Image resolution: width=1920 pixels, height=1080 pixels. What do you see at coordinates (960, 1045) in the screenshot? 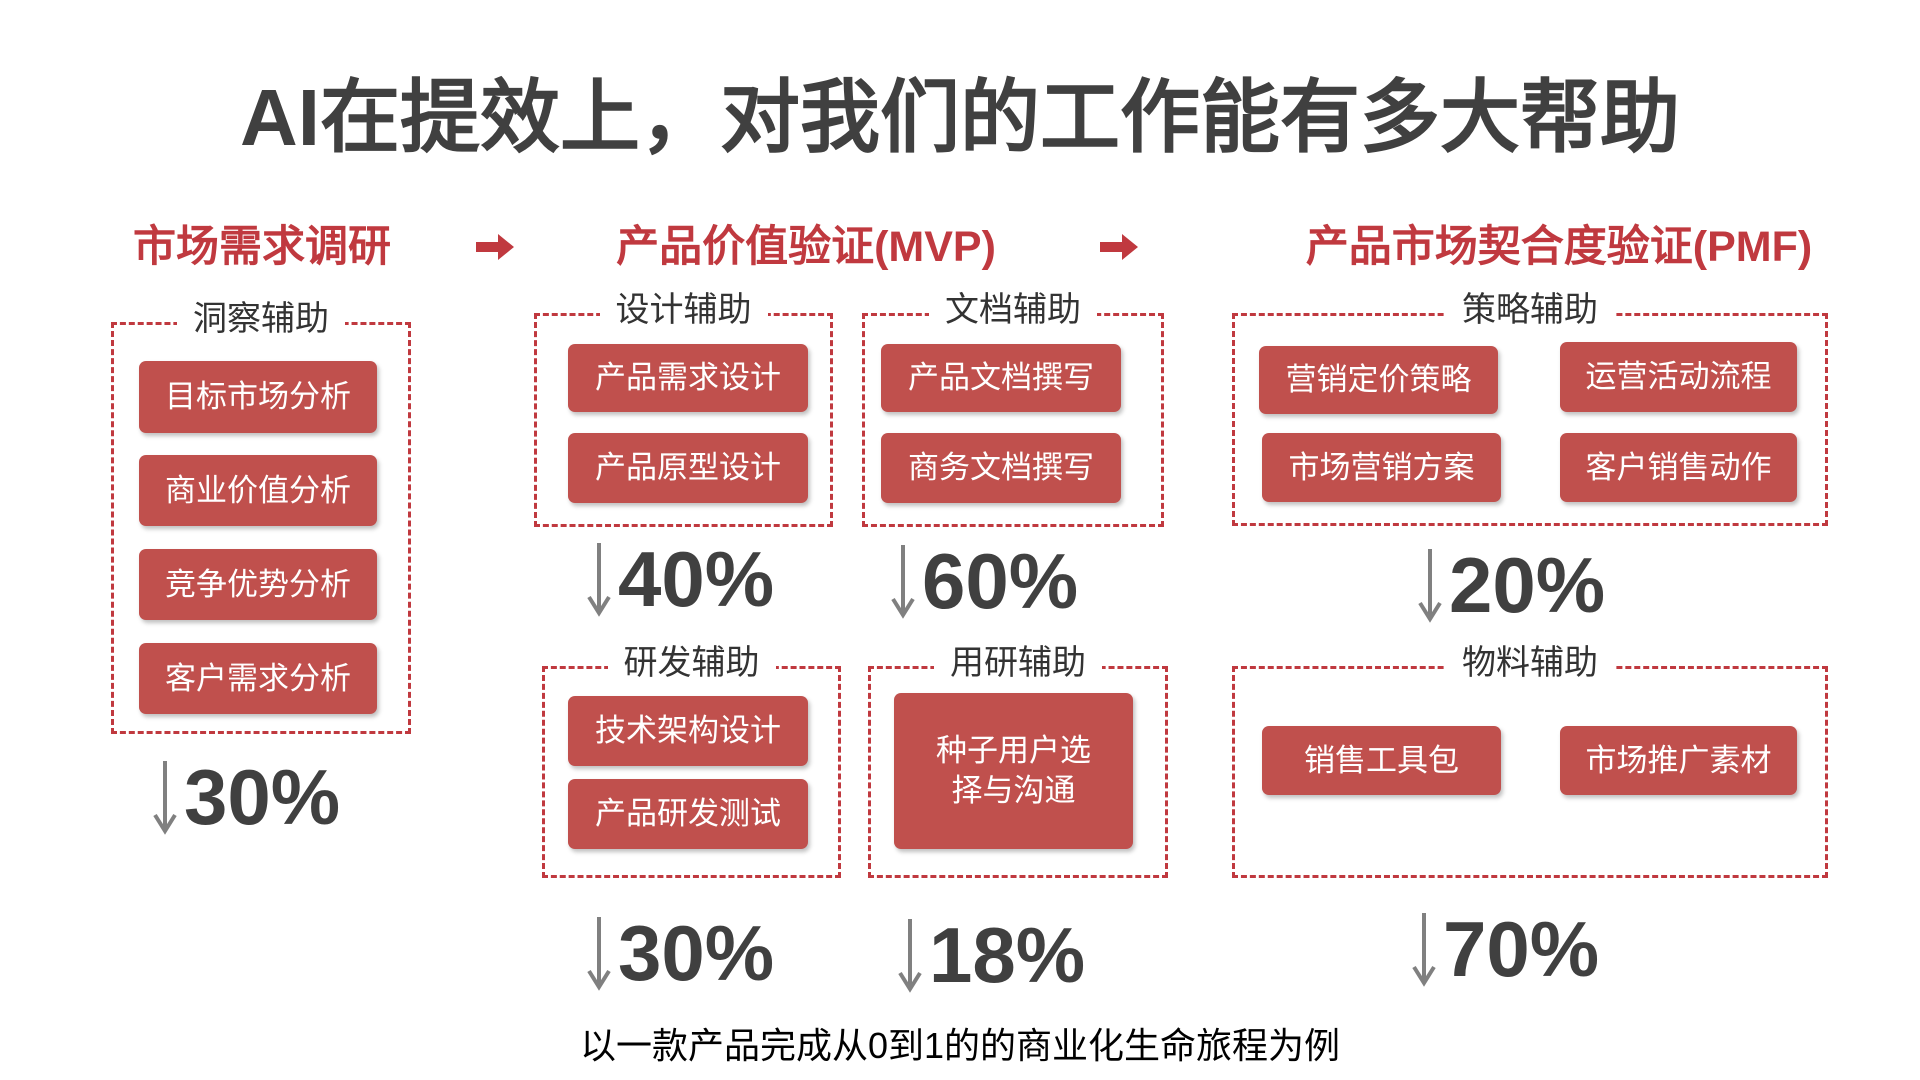
I see `footer-note: 以一款产品完成从0到1的的商业化生命旅程为例` at bounding box center [960, 1045].